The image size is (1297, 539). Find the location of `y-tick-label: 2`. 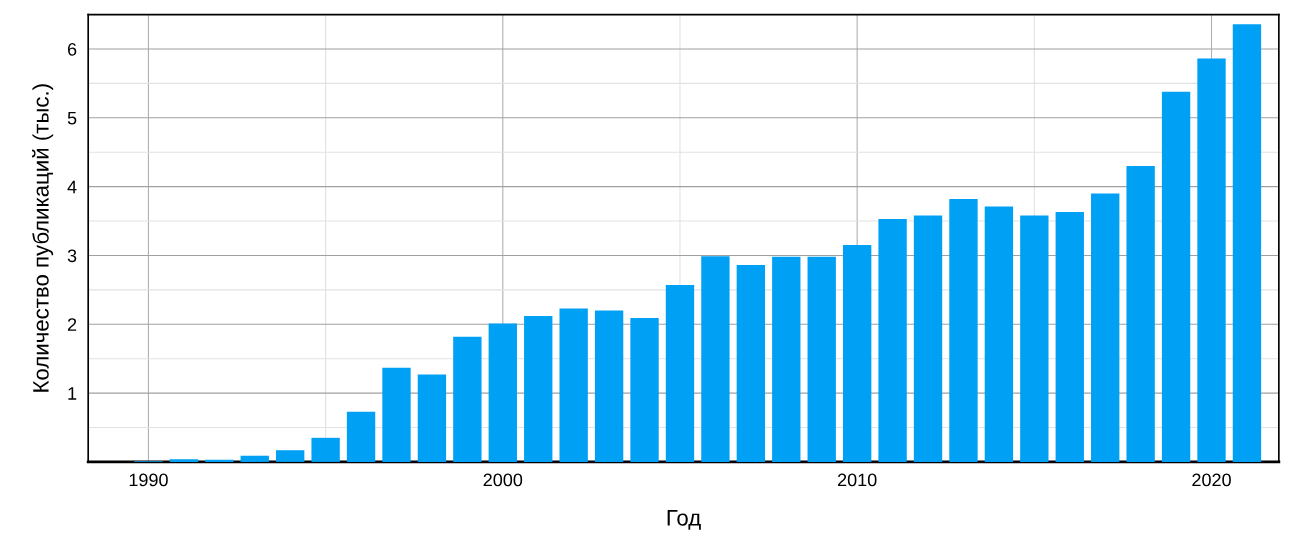

y-tick-label: 2 is located at coordinates (72, 324).